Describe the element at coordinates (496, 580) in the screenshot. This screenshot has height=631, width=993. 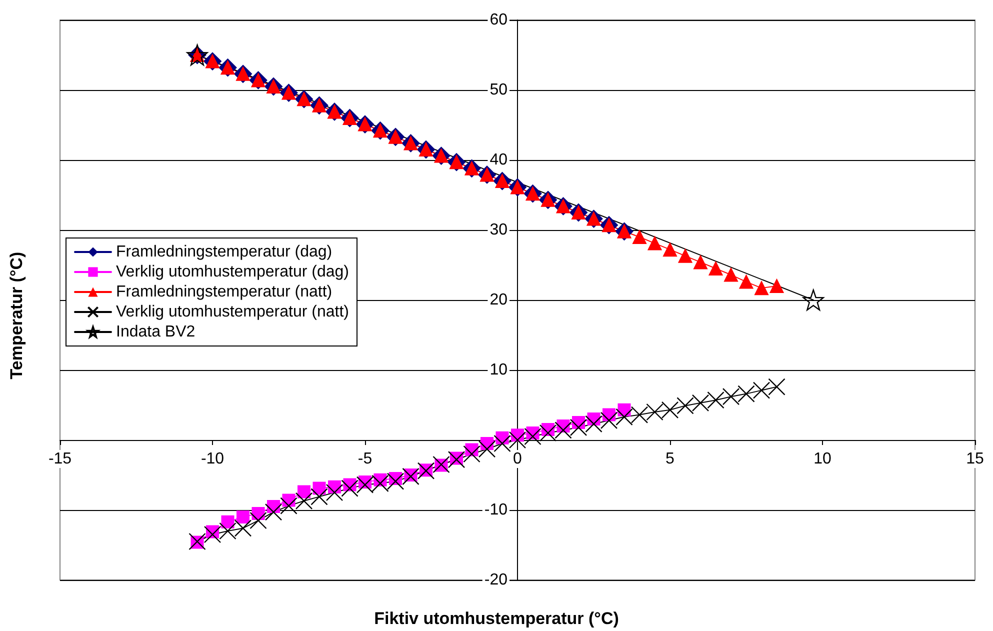
I see `y-tick-label: -20` at that location.